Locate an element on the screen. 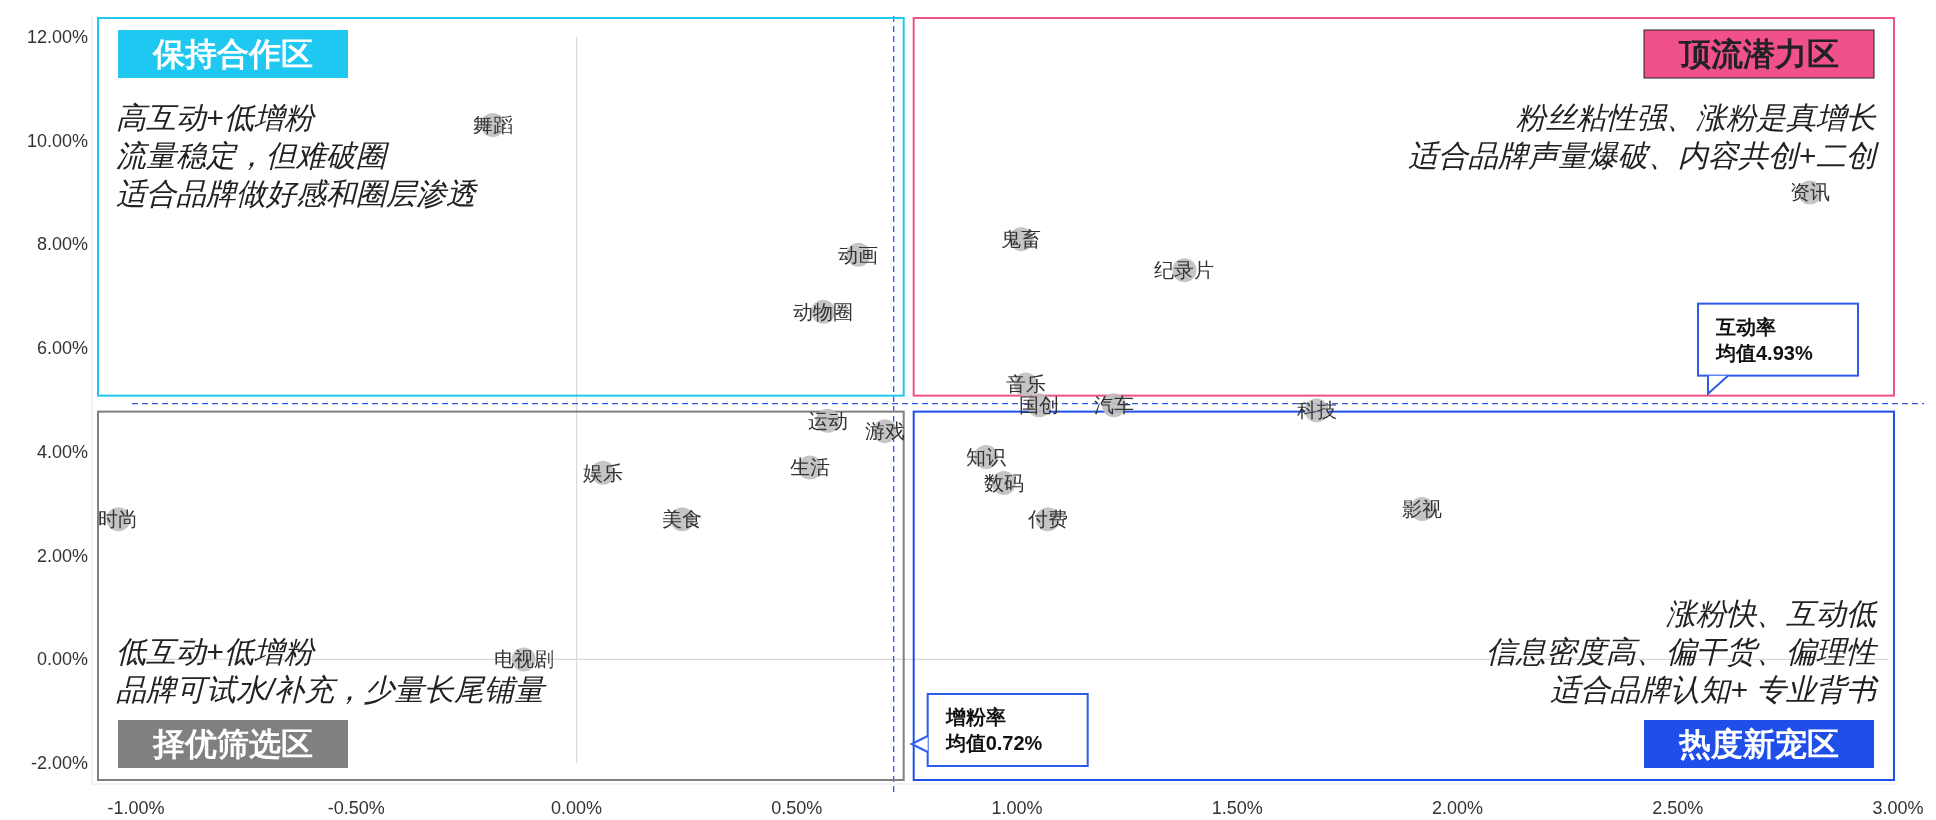 The image size is (1936, 820). annotation: 顶流潜力区 is located at coordinates (1758, 54).